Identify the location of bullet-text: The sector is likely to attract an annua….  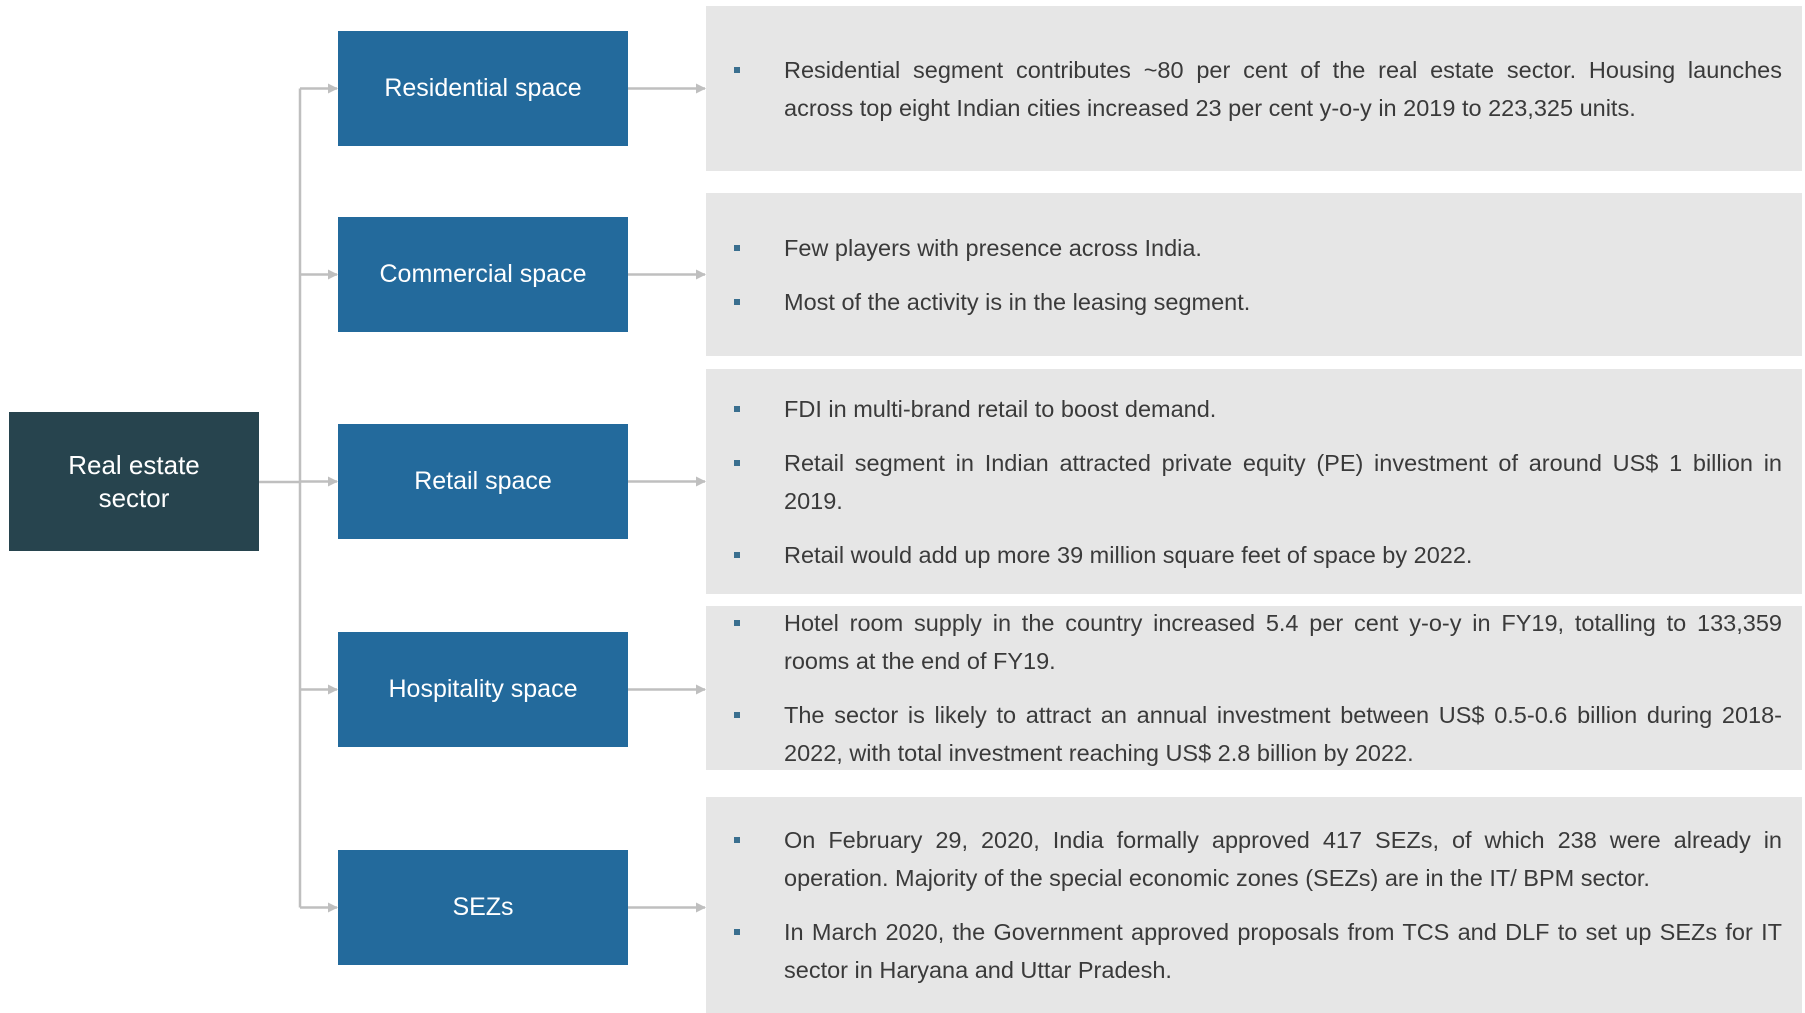
(1255, 734).